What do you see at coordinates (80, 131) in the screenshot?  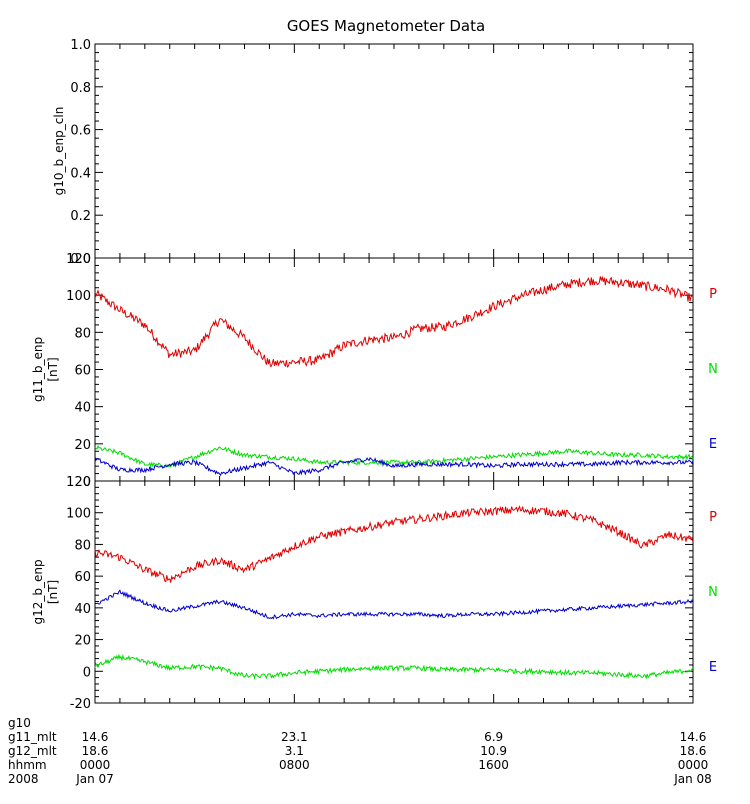 I see `y-tick-label: 0.6` at bounding box center [80, 131].